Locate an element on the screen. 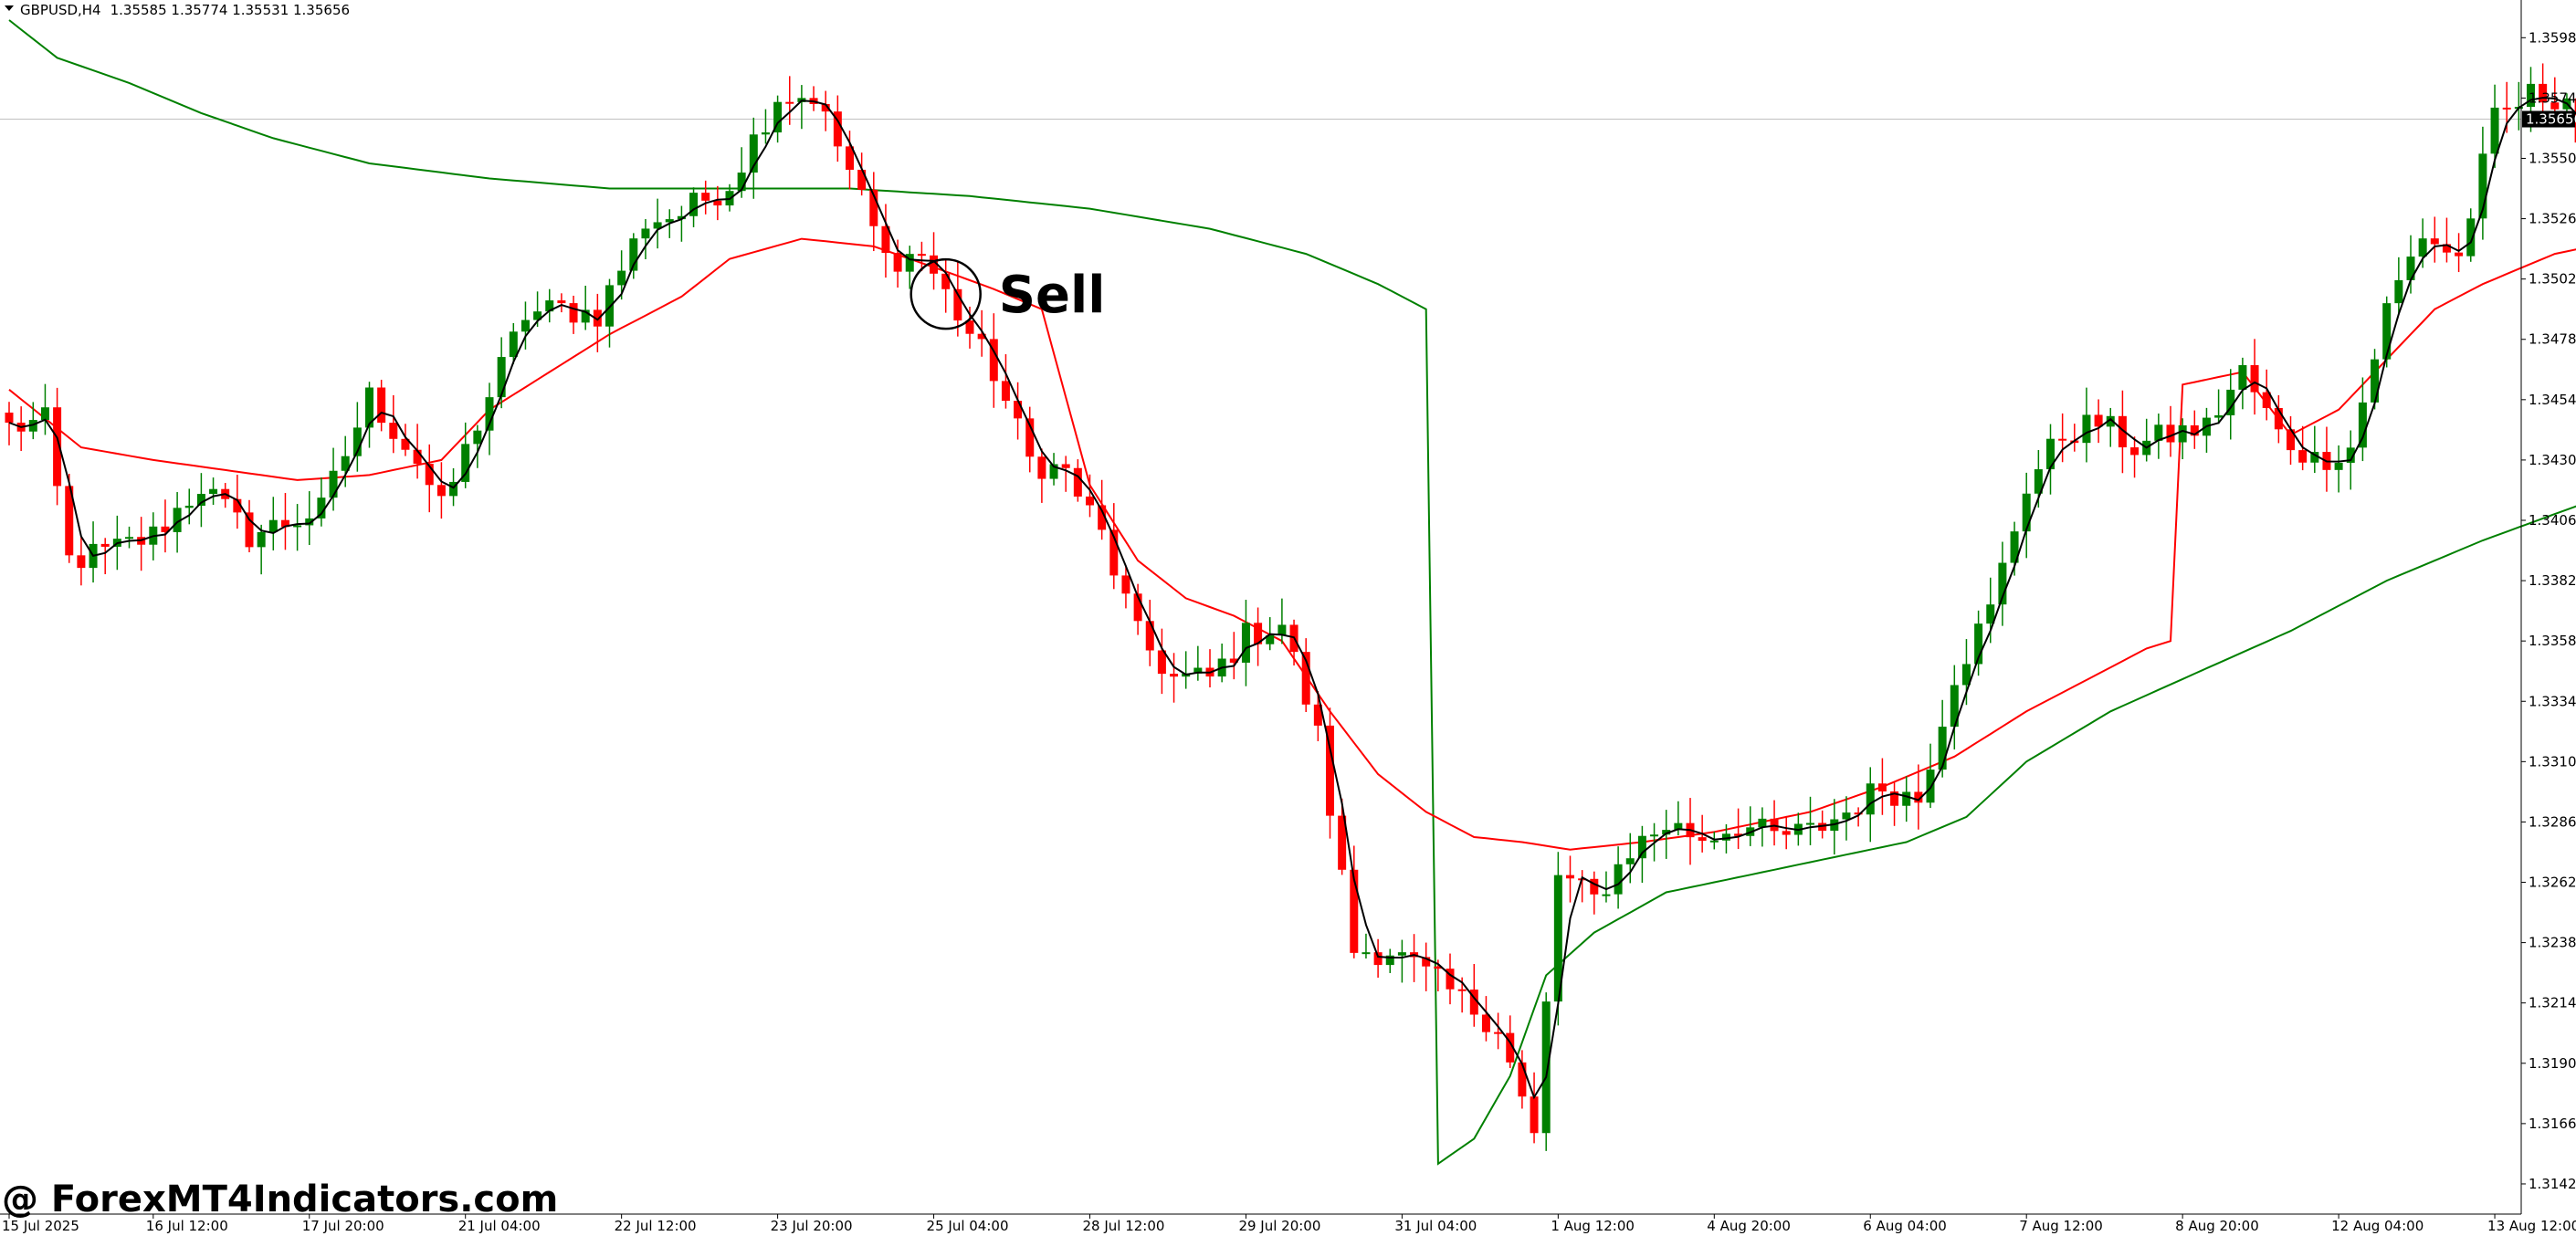 This screenshot has width=2576, height=1236. y-tick-label: 1.35020 is located at coordinates (2552, 279).